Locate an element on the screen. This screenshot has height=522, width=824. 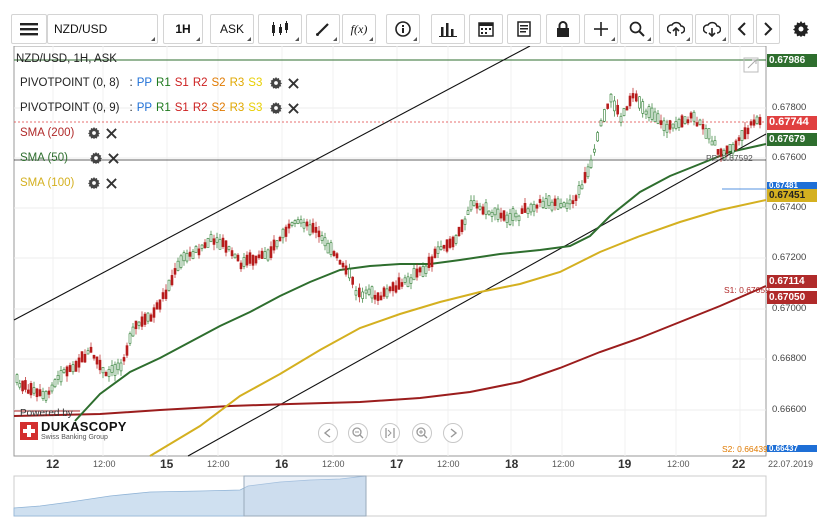
volume-button is located at coordinates (448, 29).